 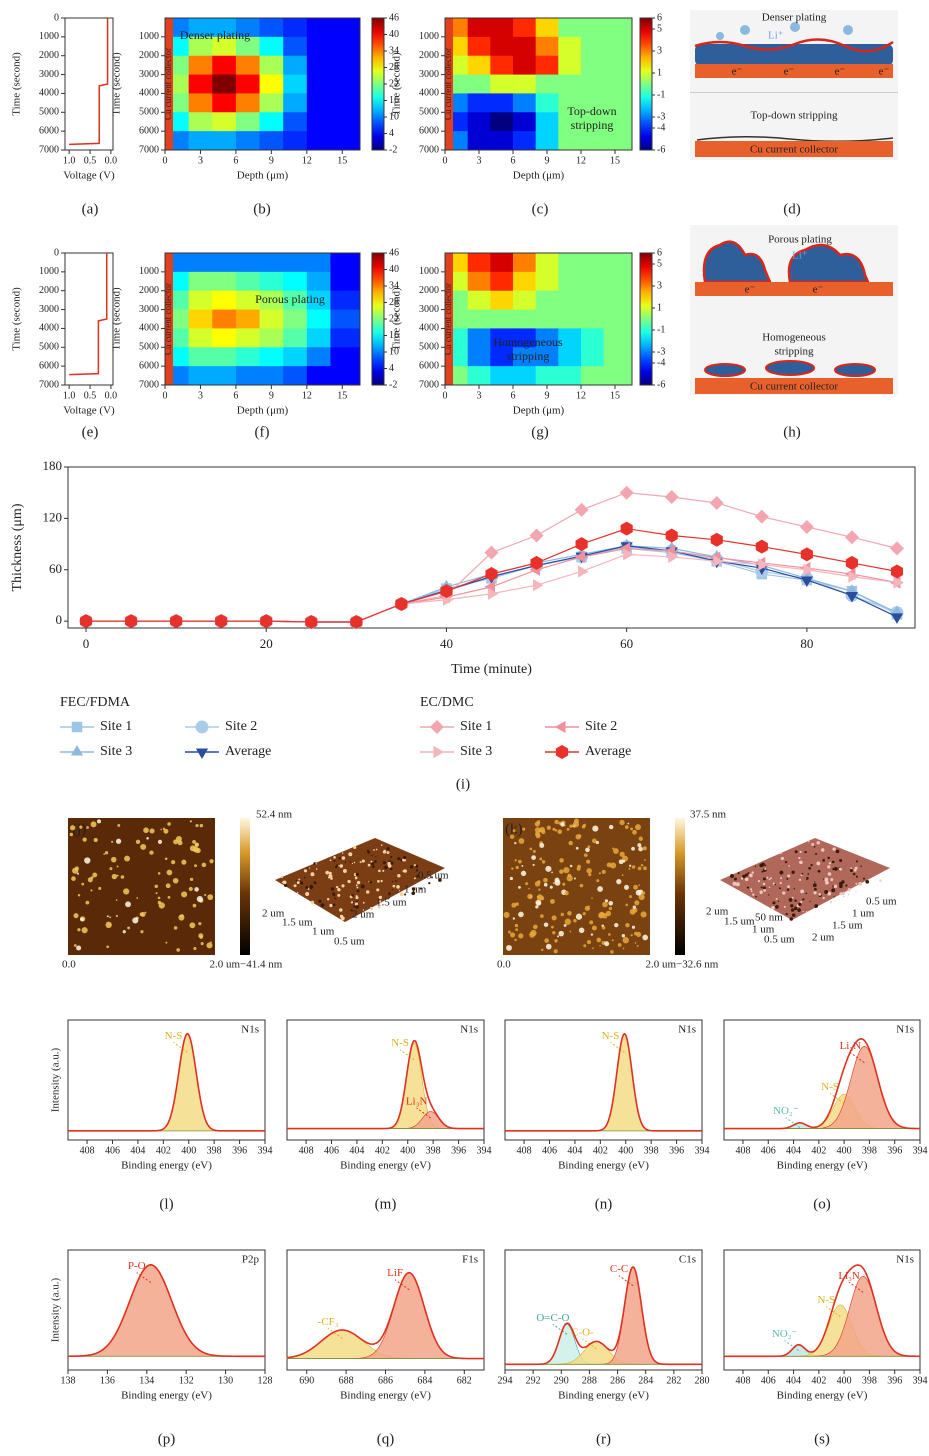 I want to click on y-tick-label: 7000, so click(x=49, y=149).